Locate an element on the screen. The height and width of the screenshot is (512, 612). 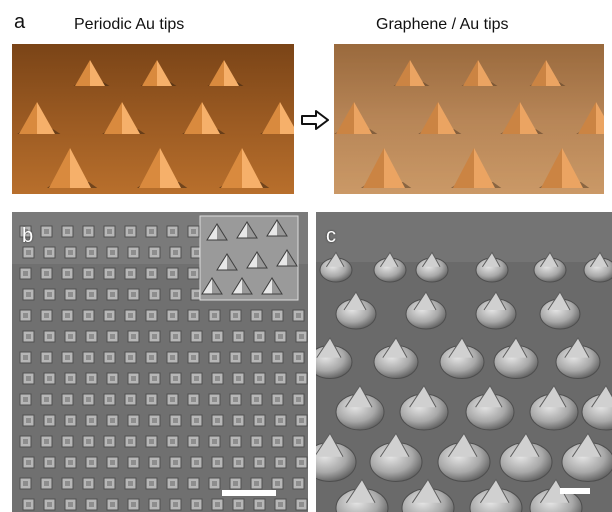
panel-a-left-title: Periodic Au tips is located at coordinates (129, 24).